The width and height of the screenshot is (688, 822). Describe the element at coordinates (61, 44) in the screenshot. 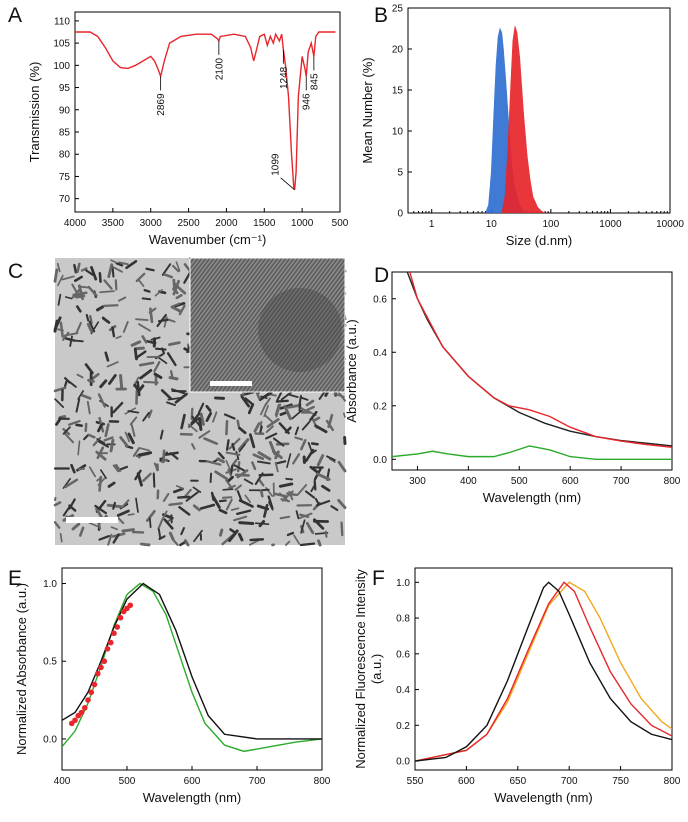

I see `y-tick-label: 105` at that location.